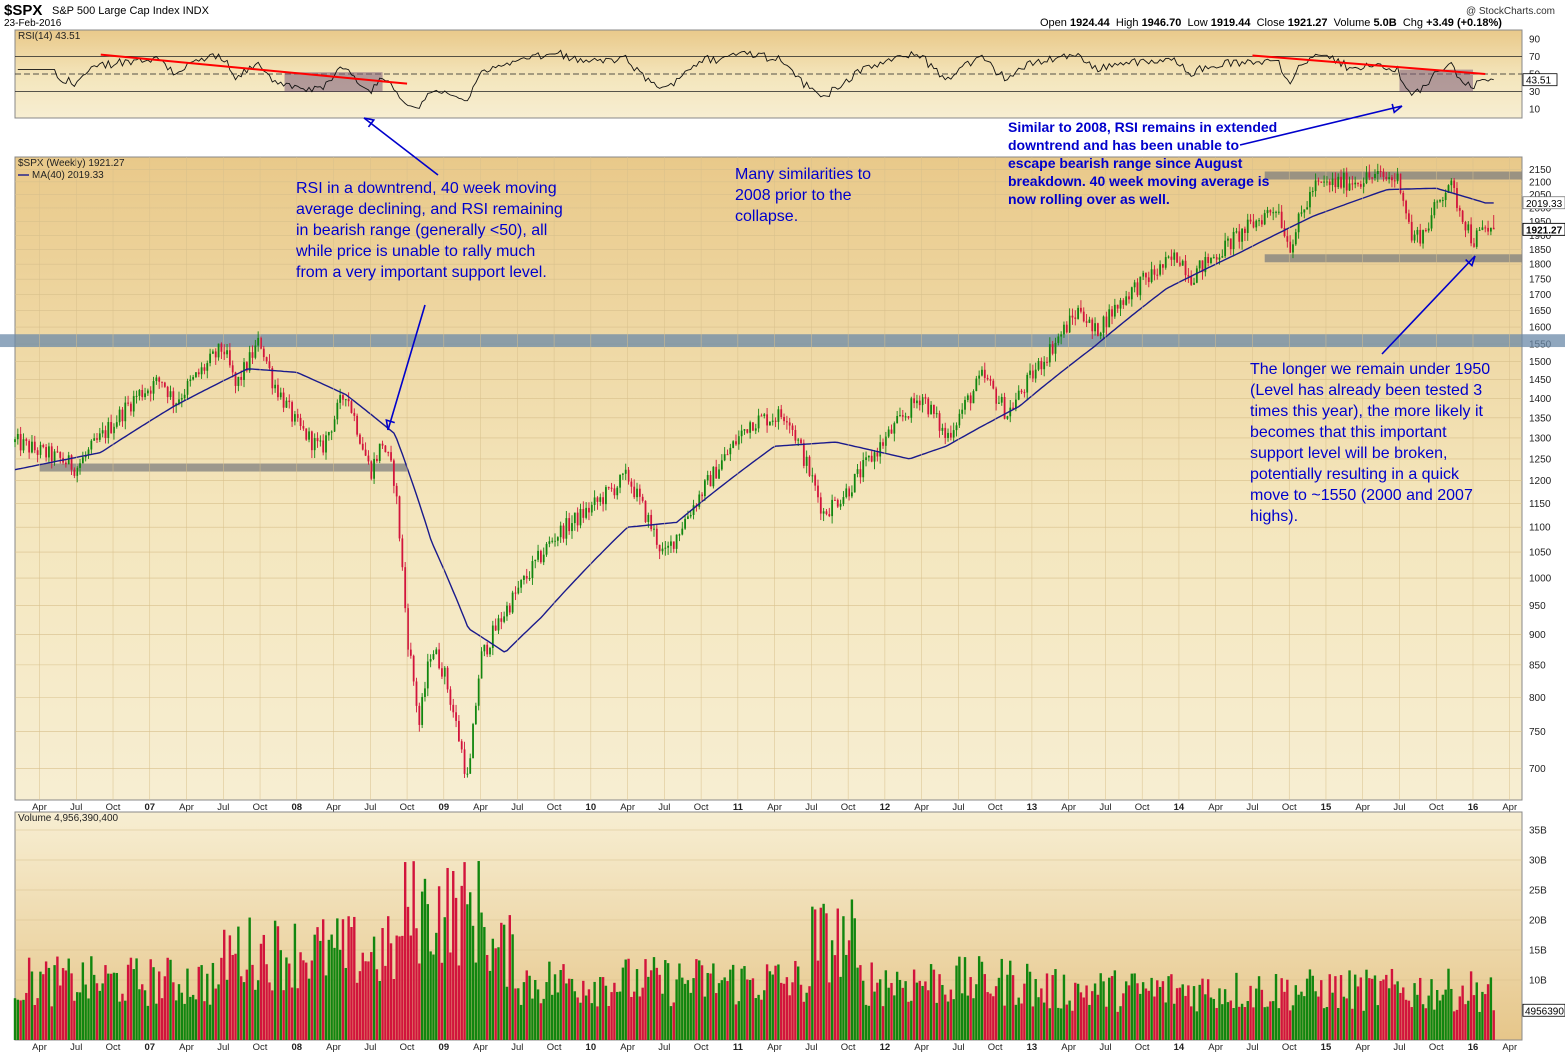 The width and height of the screenshot is (1565, 1055). What do you see at coordinates (1197, 23) in the screenshot?
I see `low-label: Low` at bounding box center [1197, 23].